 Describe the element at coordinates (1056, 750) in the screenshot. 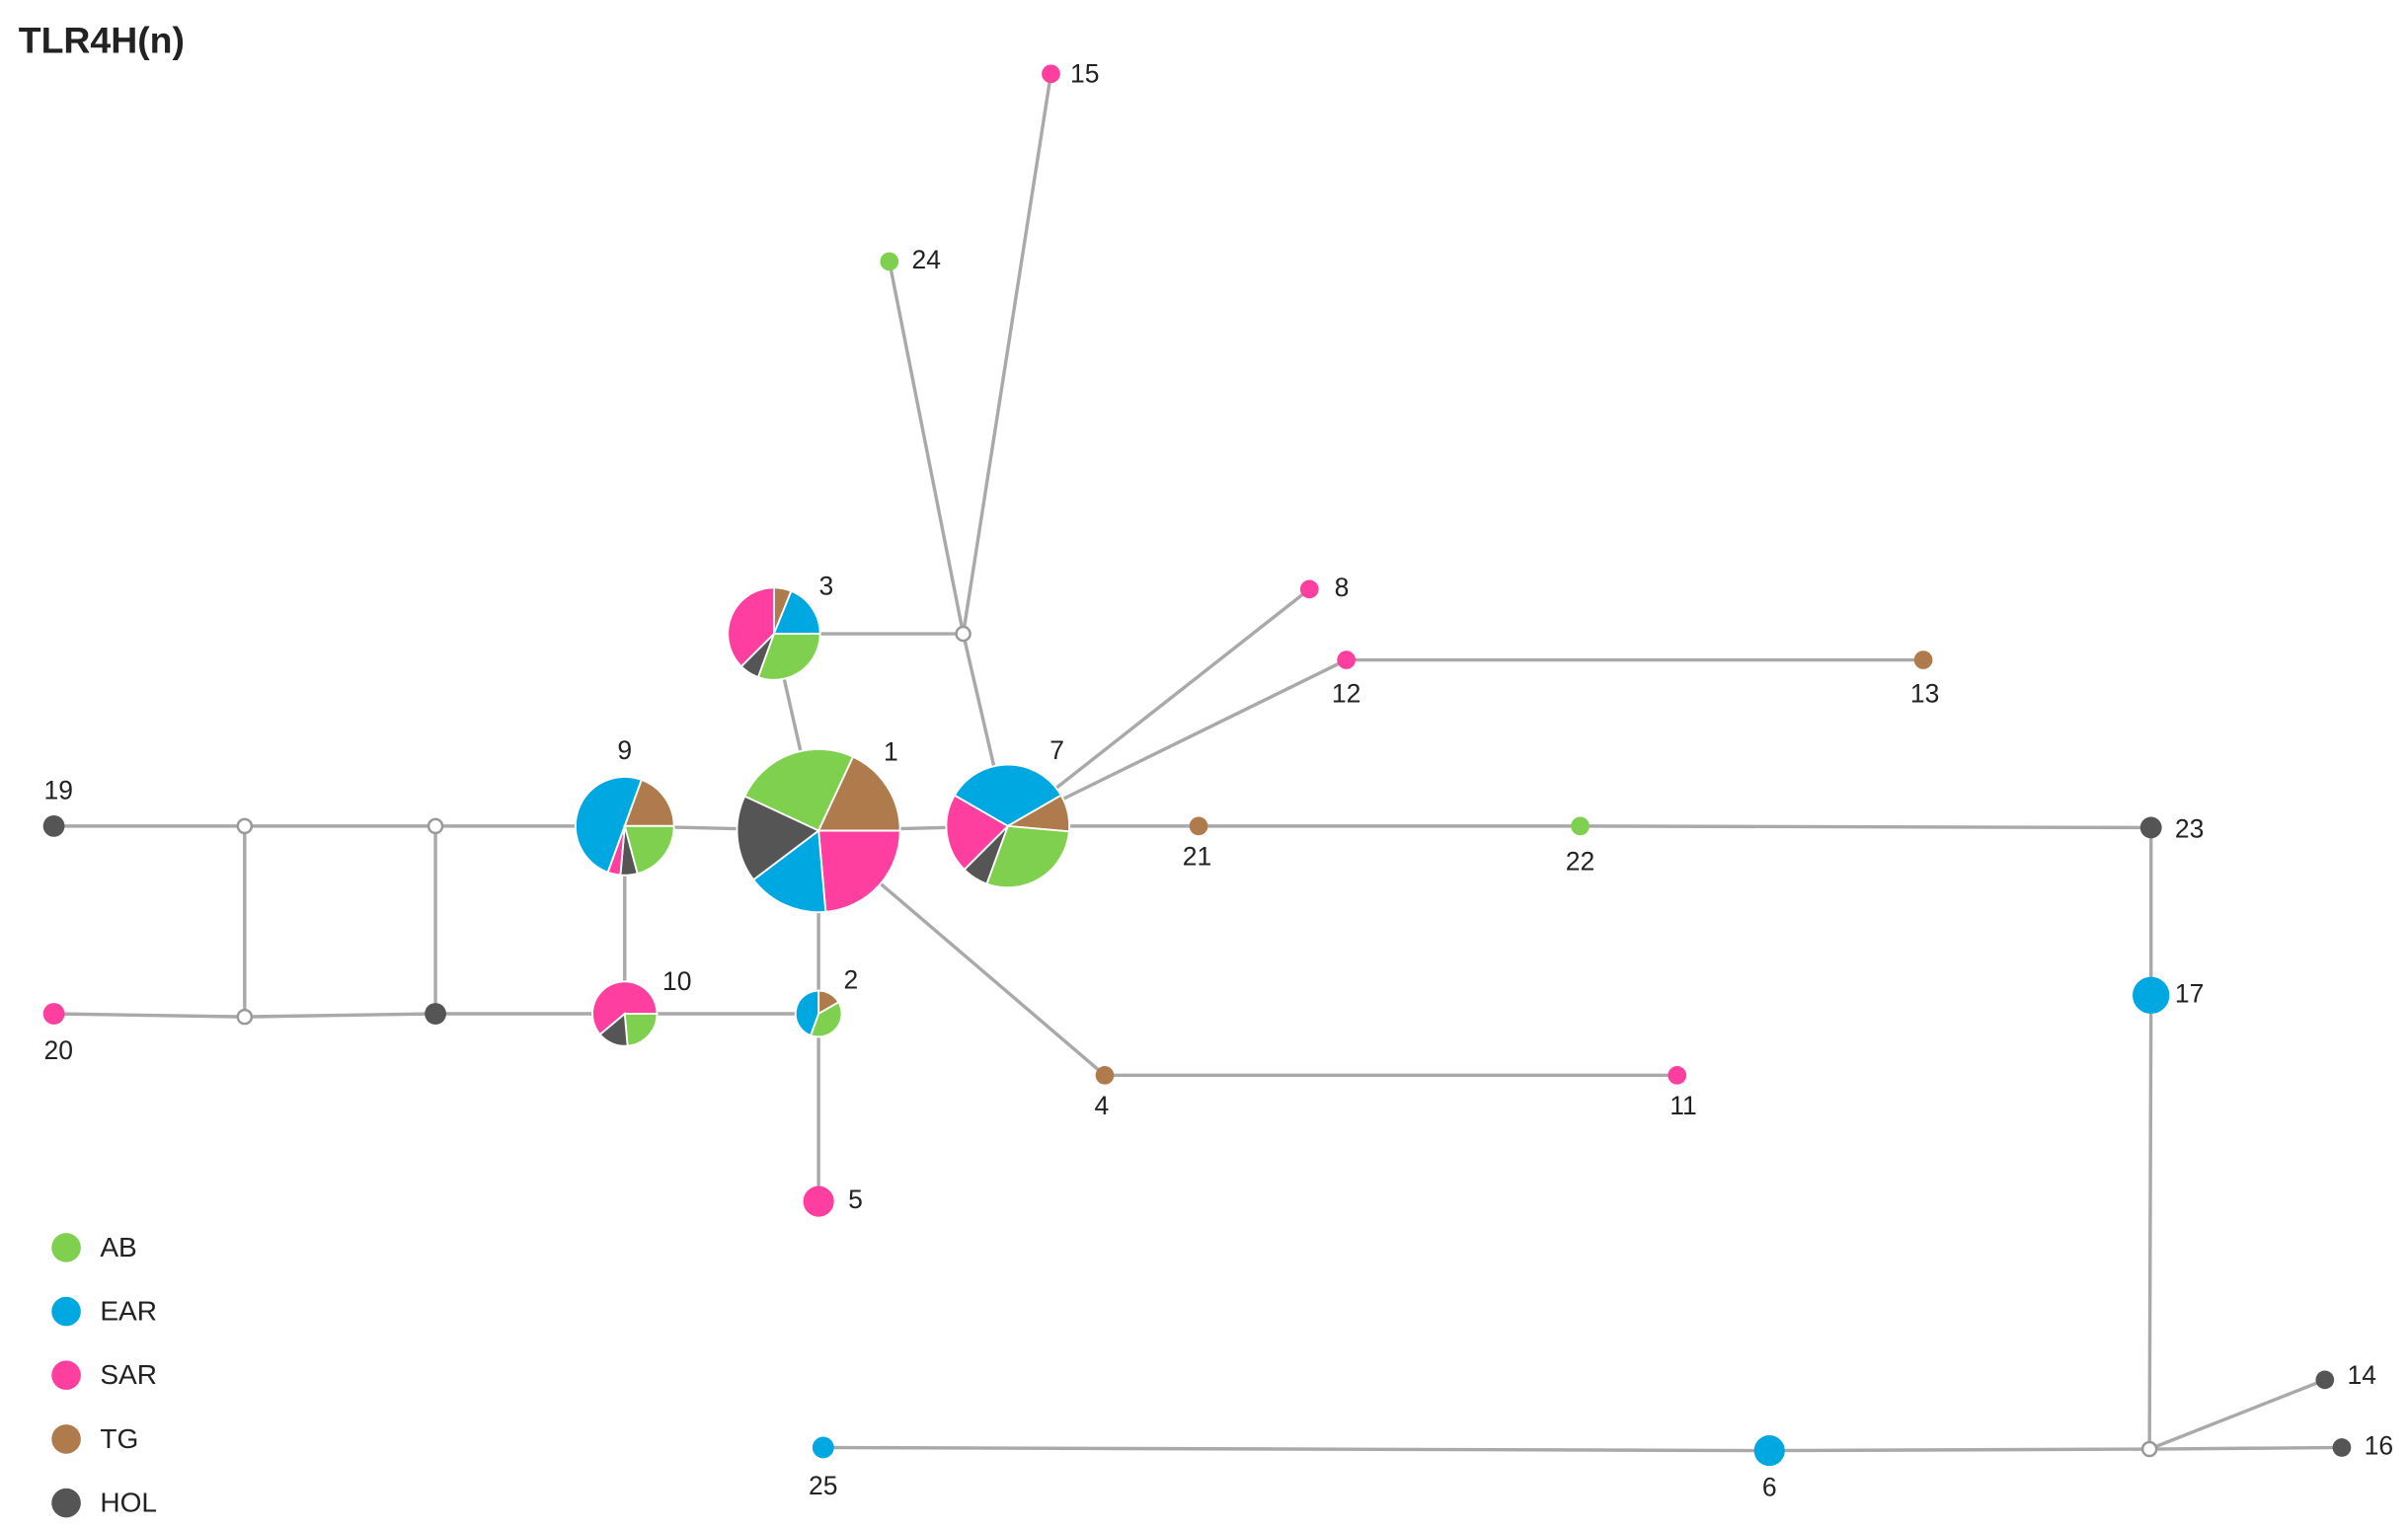

I see `node-label: 7` at that location.